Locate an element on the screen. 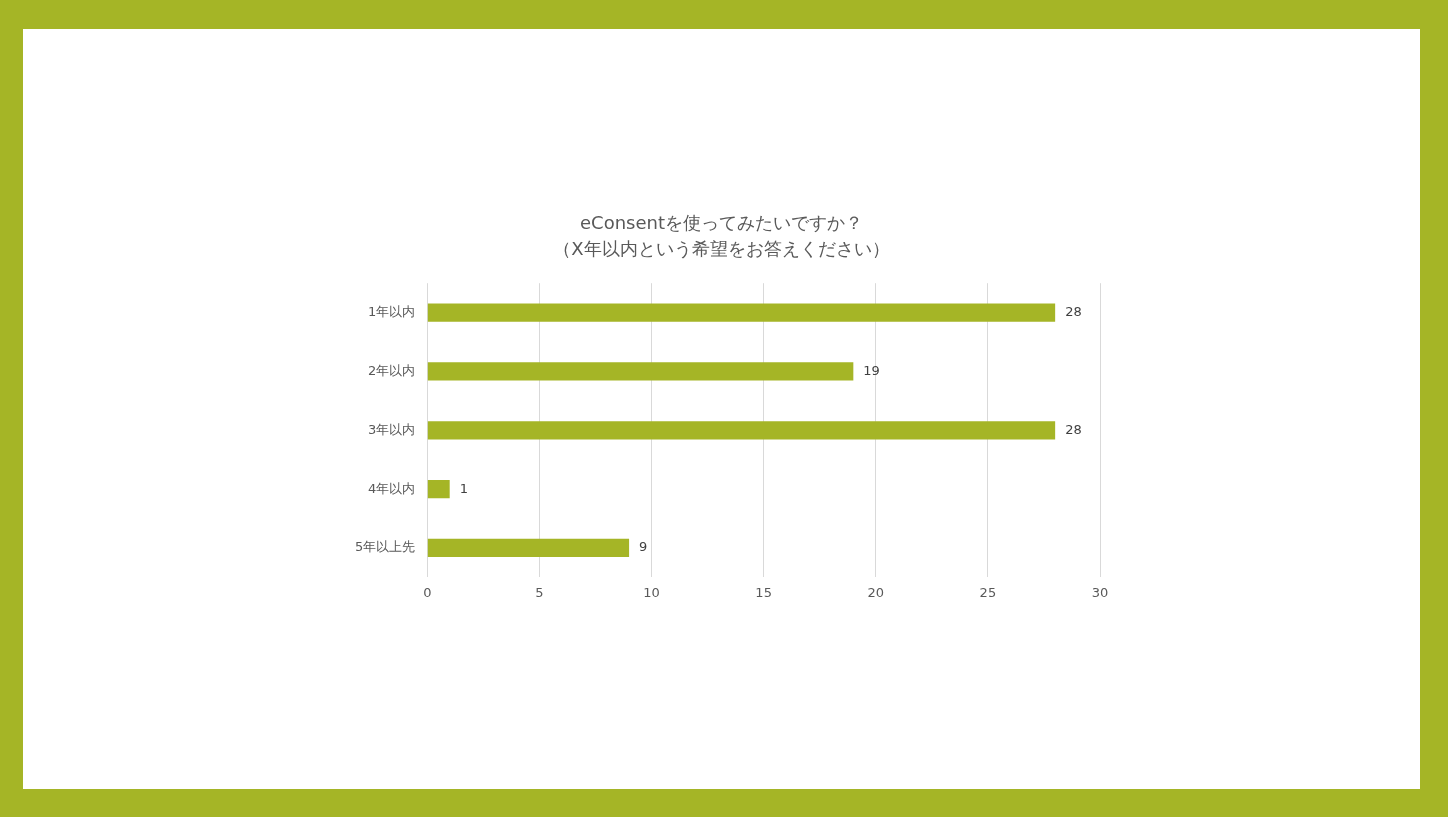  y-tick-label: 3年以内 is located at coordinates (391, 429).